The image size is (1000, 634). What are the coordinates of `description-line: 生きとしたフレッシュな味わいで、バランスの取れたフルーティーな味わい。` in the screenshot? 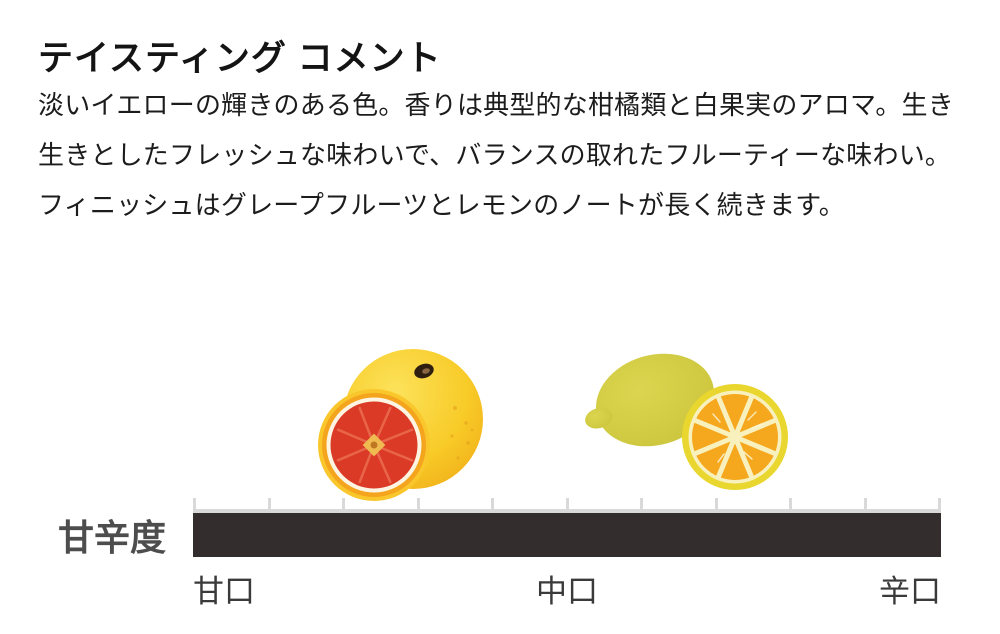 It's located at (495, 155).